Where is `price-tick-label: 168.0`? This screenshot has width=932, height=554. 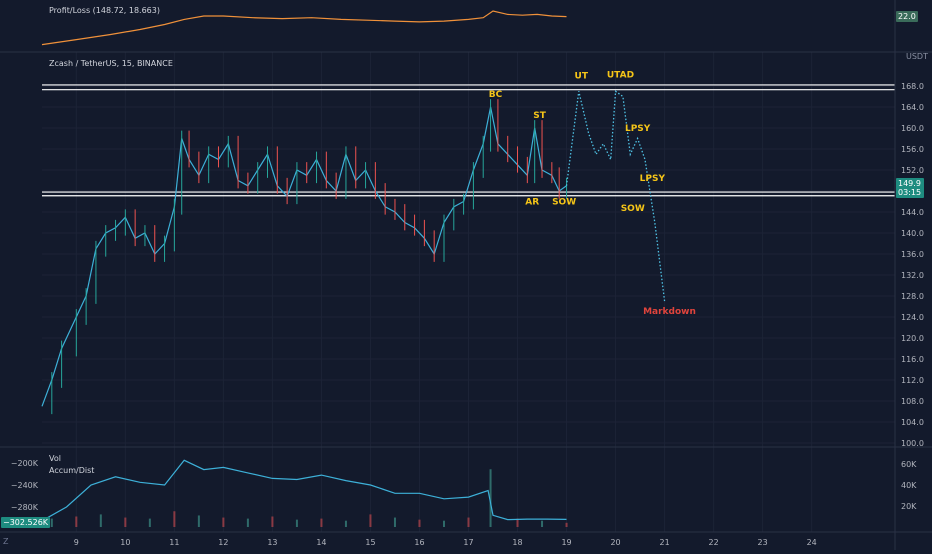 price-tick-label: 168.0 is located at coordinates (912, 86).